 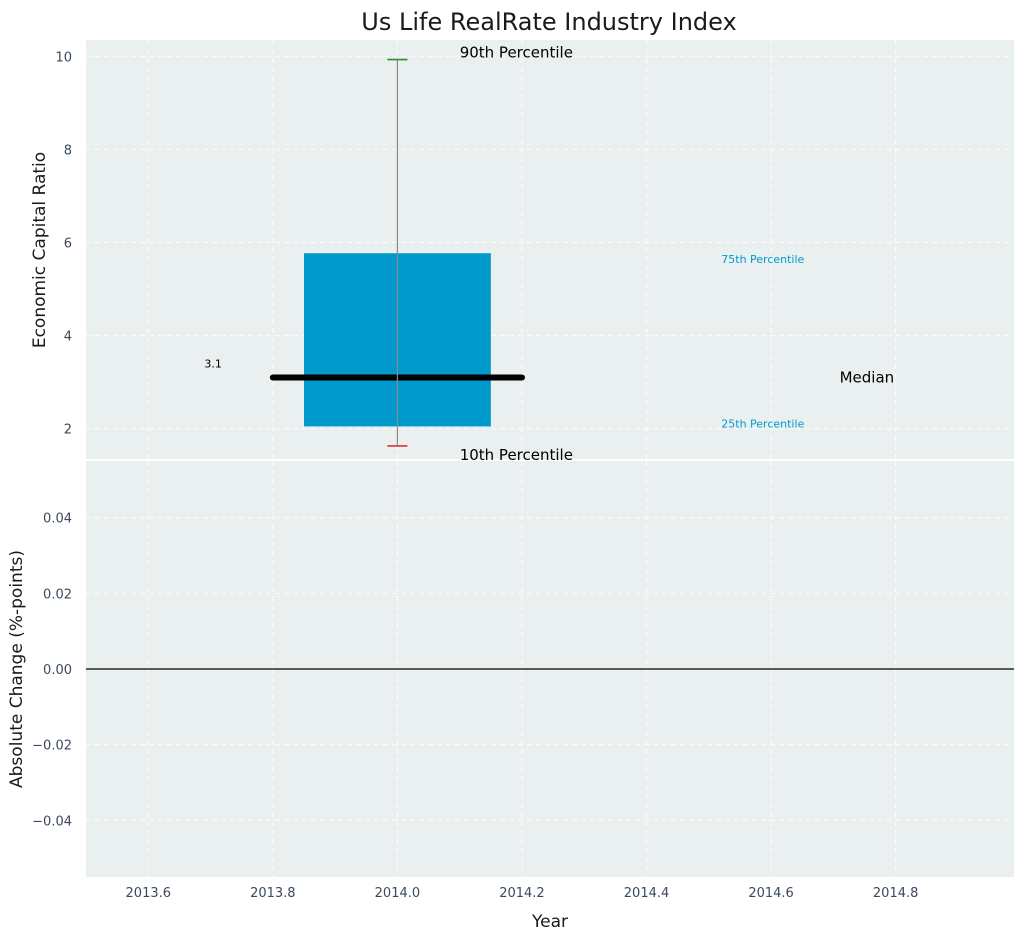 I want to click on x-tick-label: 2014.8, so click(x=896, y=893).